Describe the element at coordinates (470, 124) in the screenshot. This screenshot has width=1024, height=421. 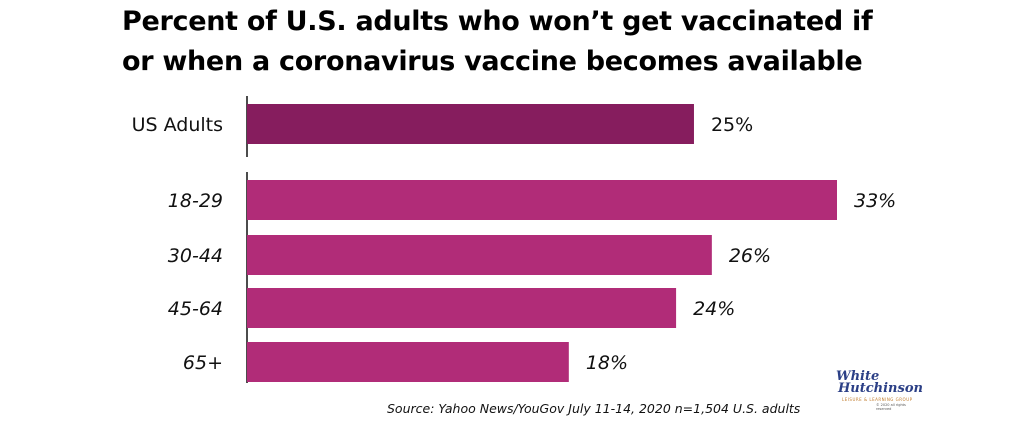
I see `bar-us-adults` at that location.